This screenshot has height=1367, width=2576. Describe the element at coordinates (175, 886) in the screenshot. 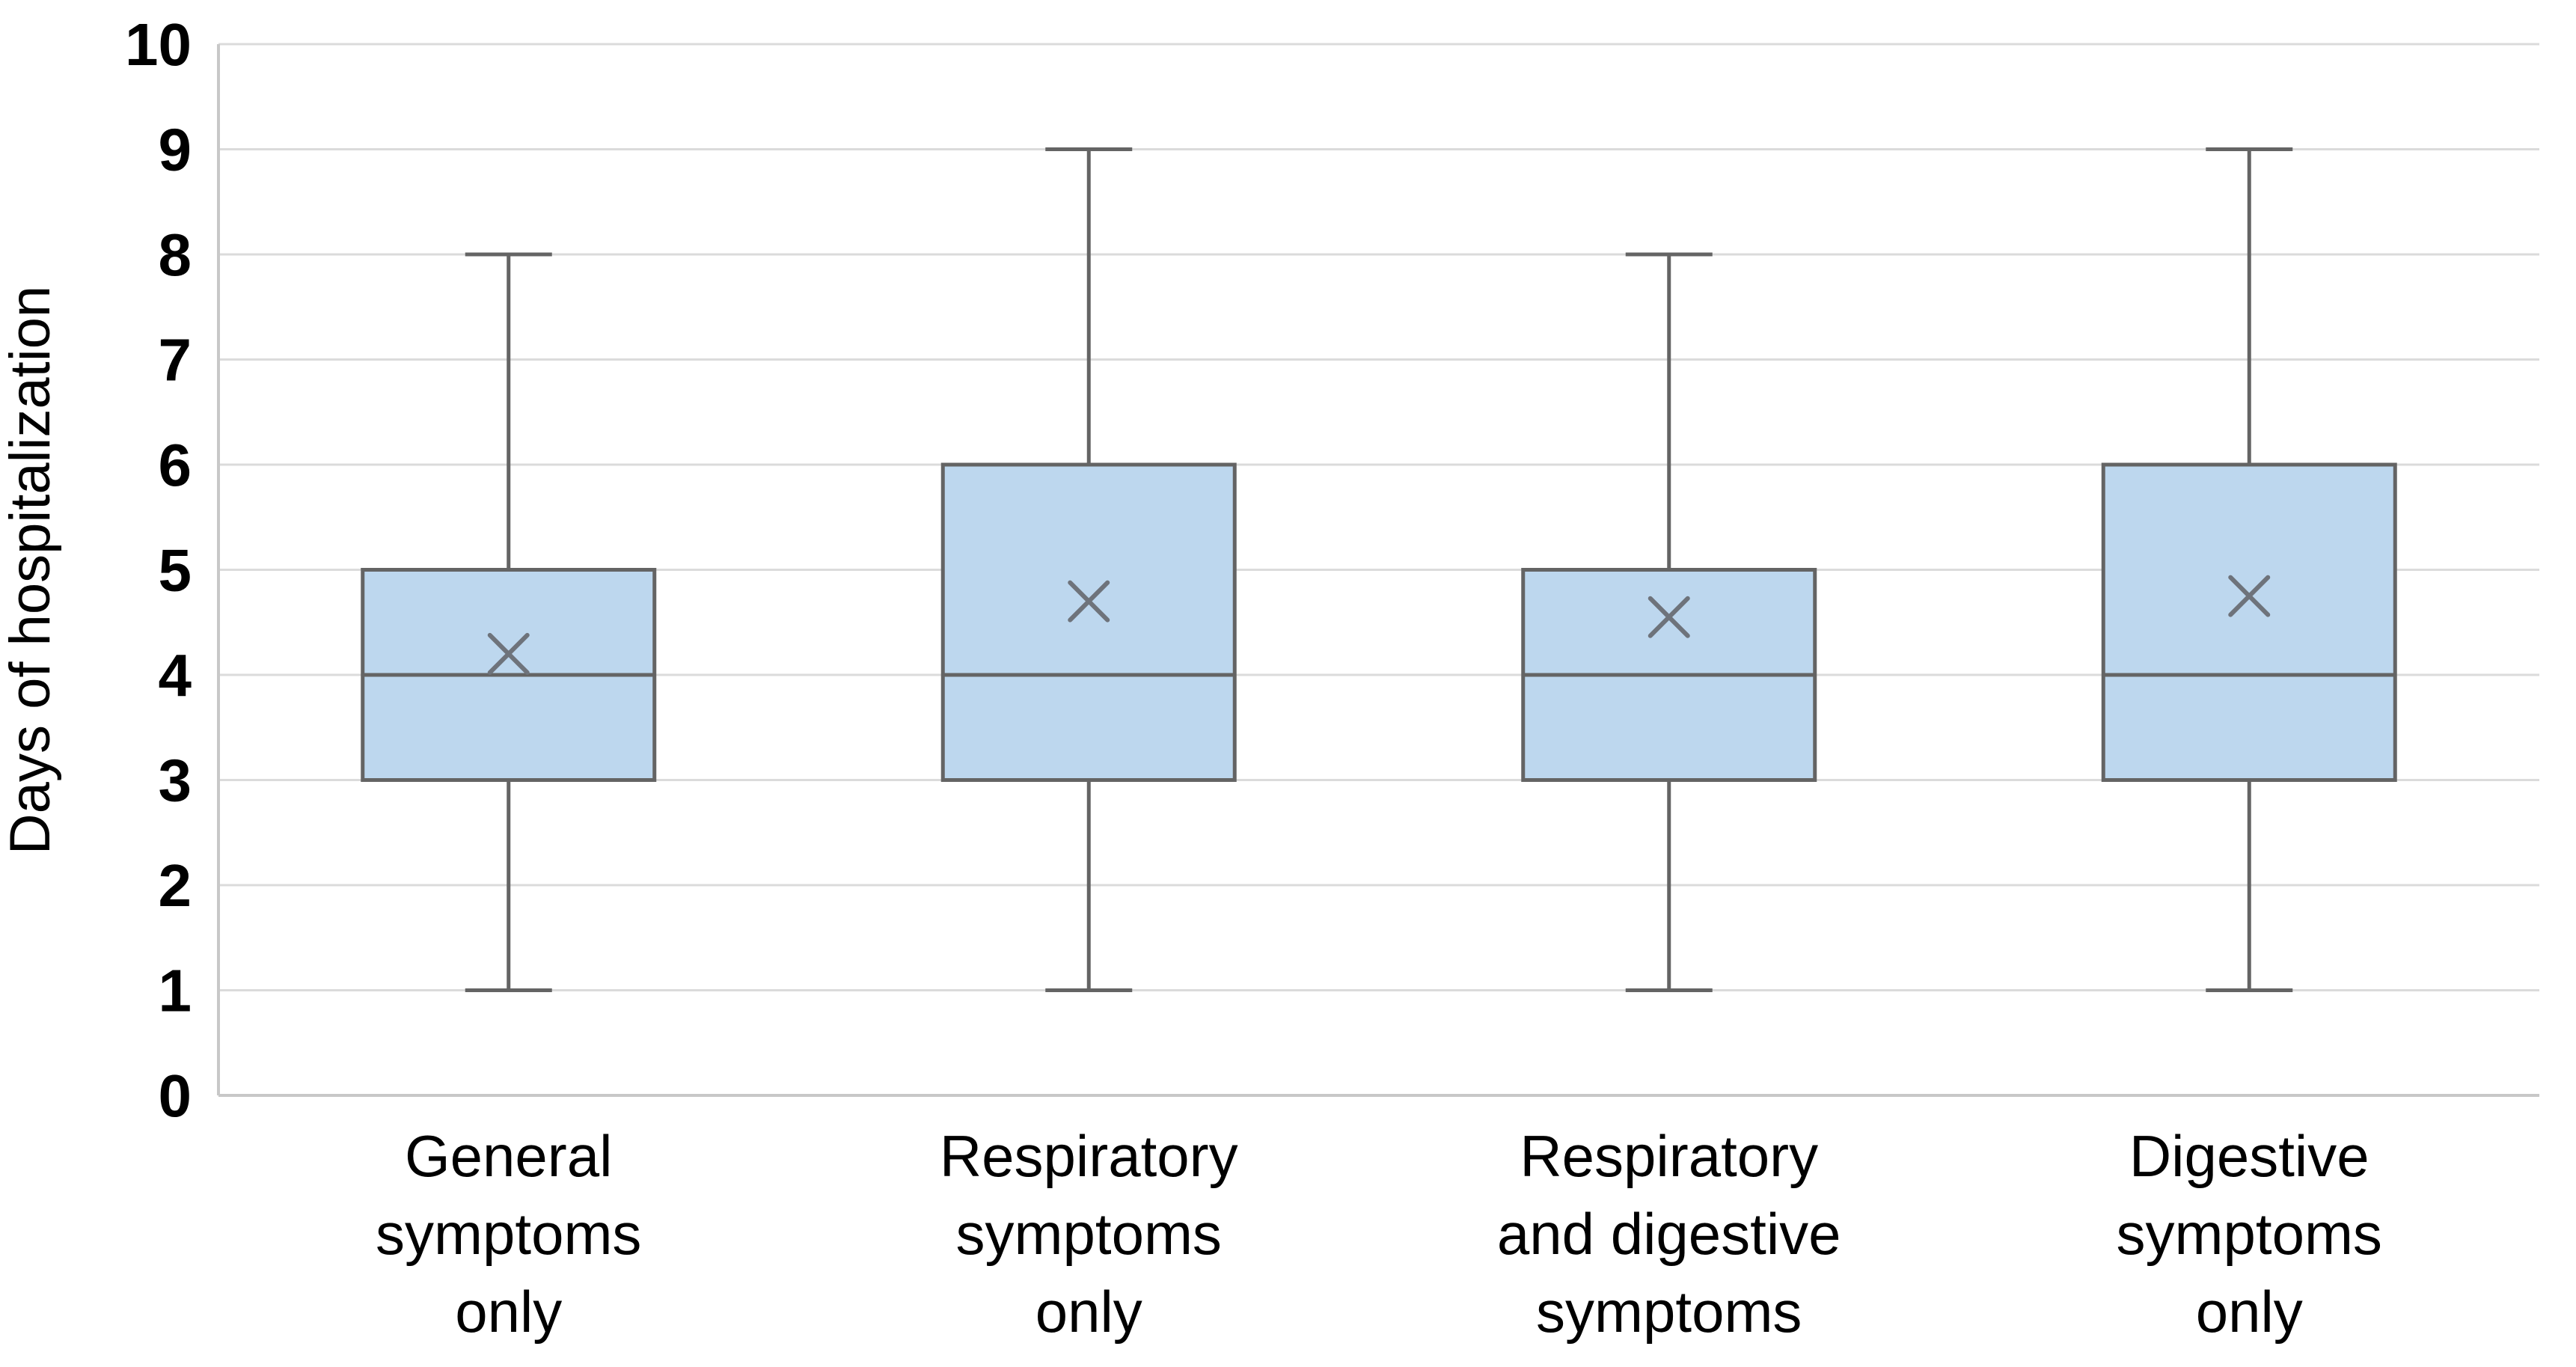

I see `y-tick-label: 2` at that location.